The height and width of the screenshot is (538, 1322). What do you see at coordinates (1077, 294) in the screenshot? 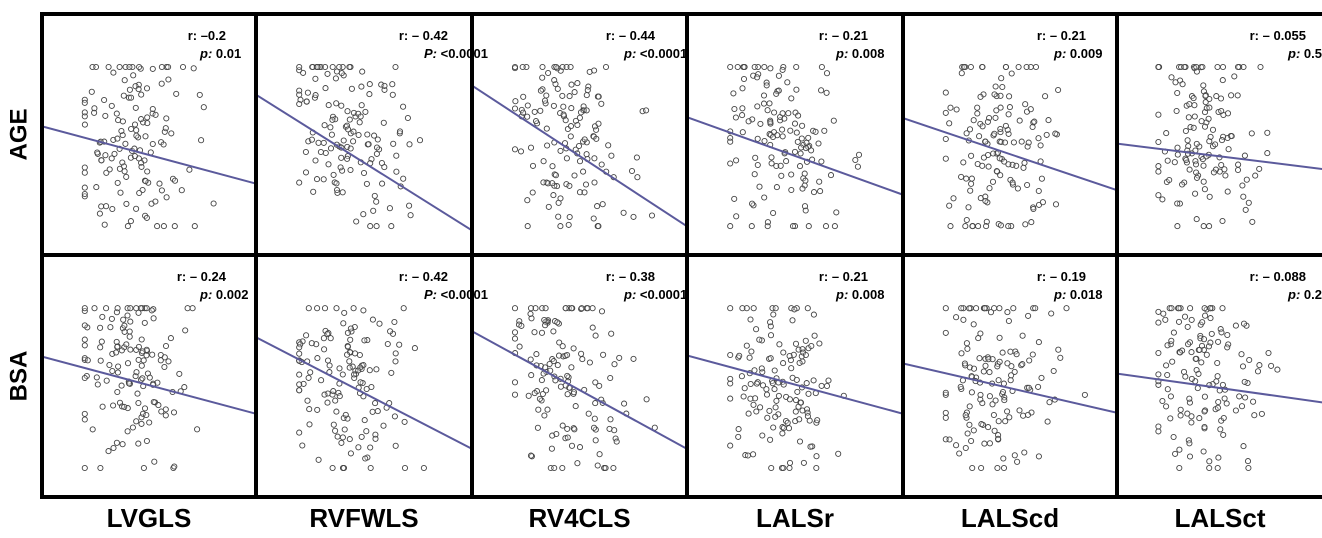
I see `p-value-label: p: 0.018` at bounding box center [1077, 294].